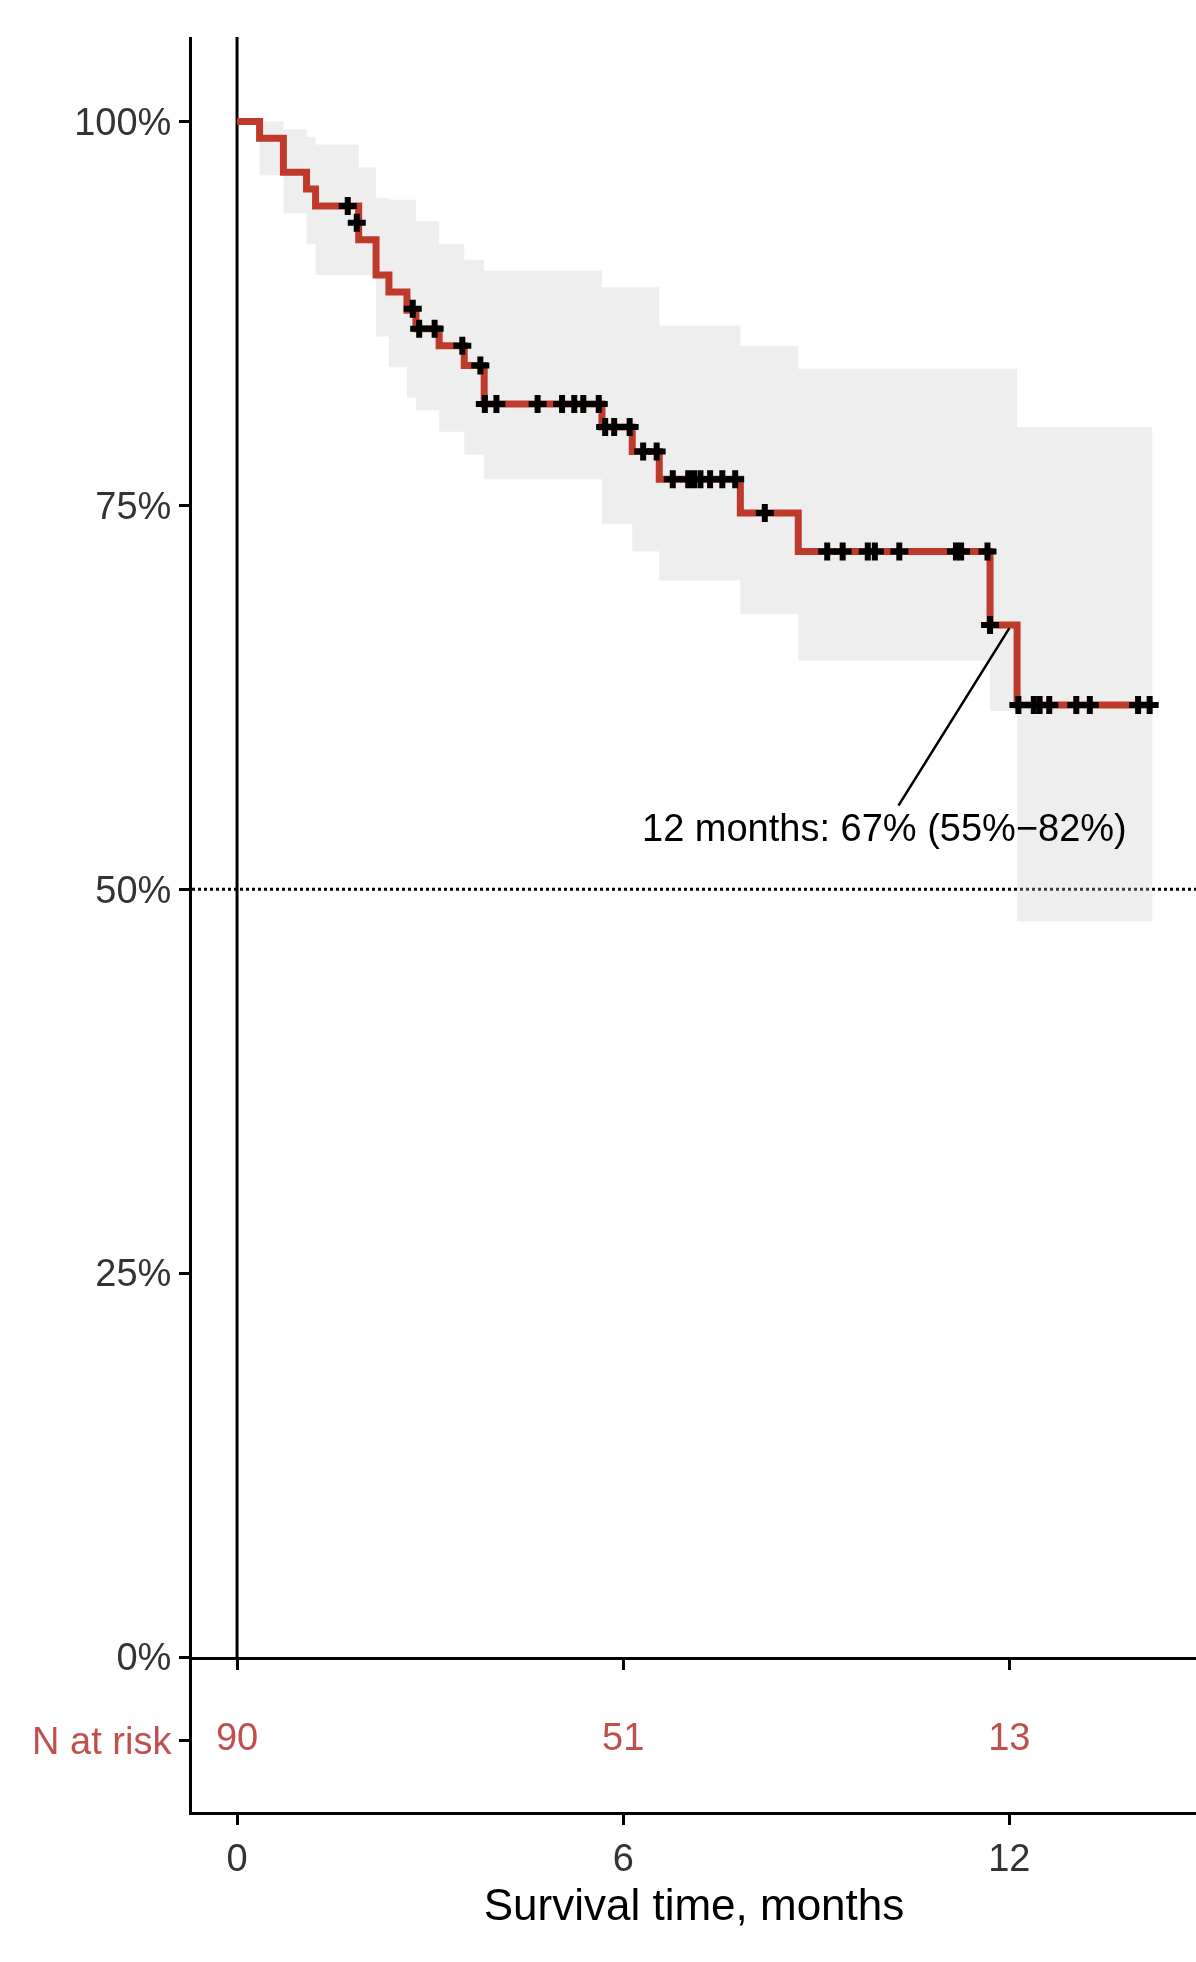  What do you see at coordinates (144, 1657) in the screenshot?
I see `y-tick-label: 0%` at bounding box center [144, 1657].